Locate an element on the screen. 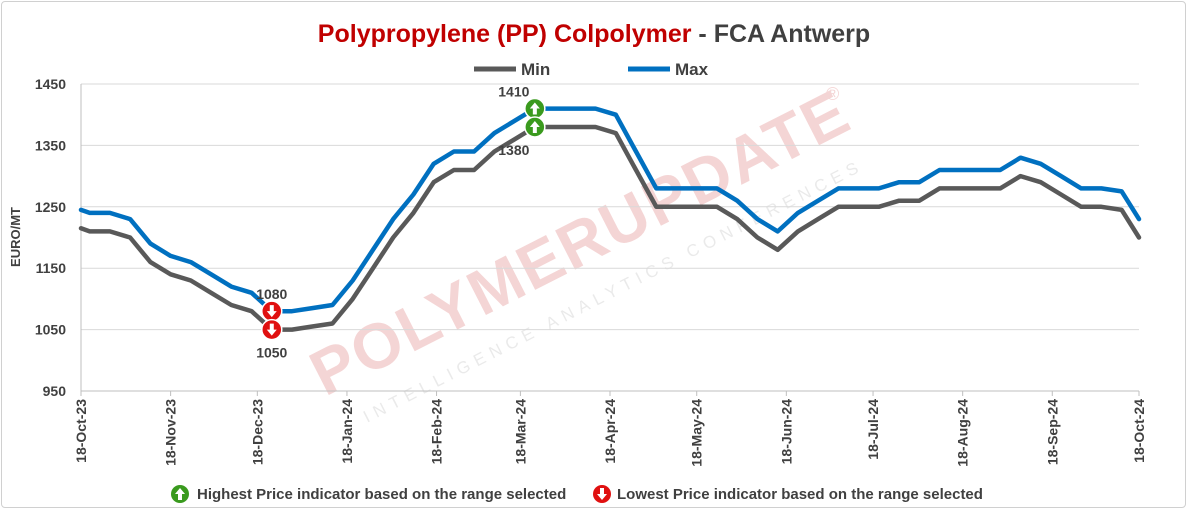 Image resolution: width=1189 pixels, height=511 pixels. x-tick-label: 18-Nov-23 is located at coordinates (171, 432).